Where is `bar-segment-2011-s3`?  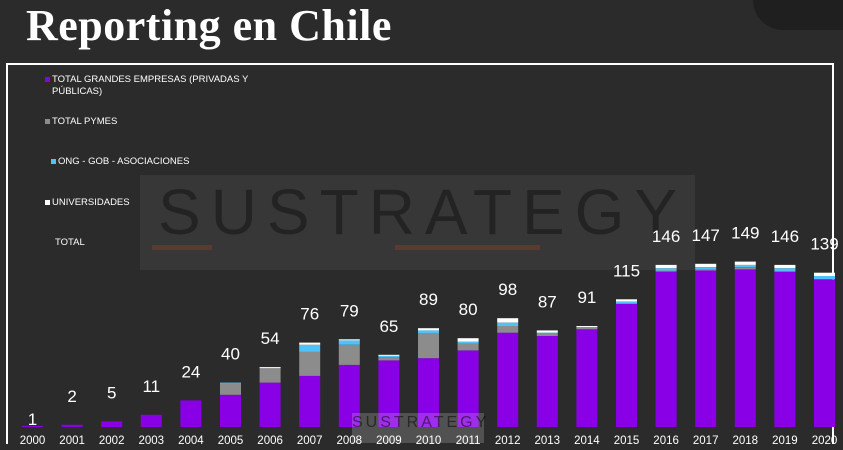
bar-segment-2011-s3 is located at coordinates (468, 340).